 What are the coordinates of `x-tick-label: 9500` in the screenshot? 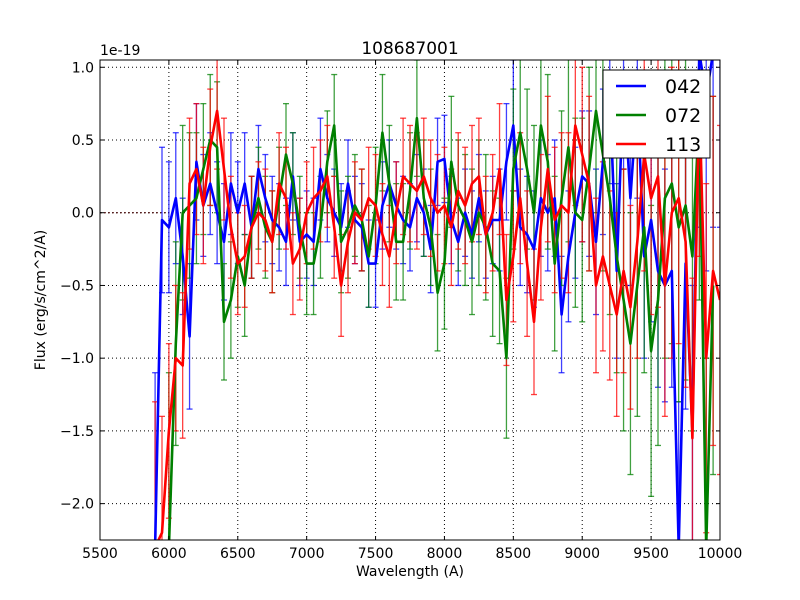 It's located at (651, 554).